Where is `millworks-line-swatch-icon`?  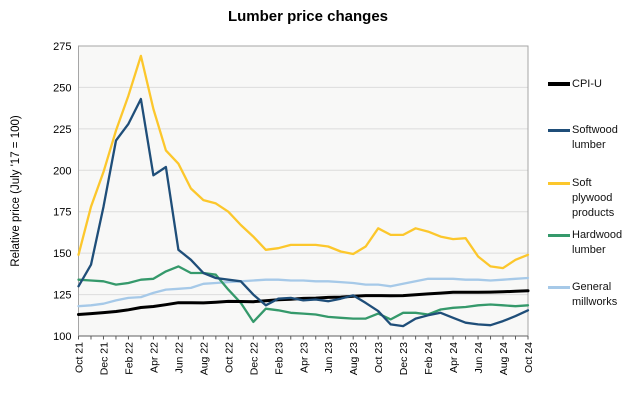
millworks-line-swatch-icon is located at coordinates (559, 287).